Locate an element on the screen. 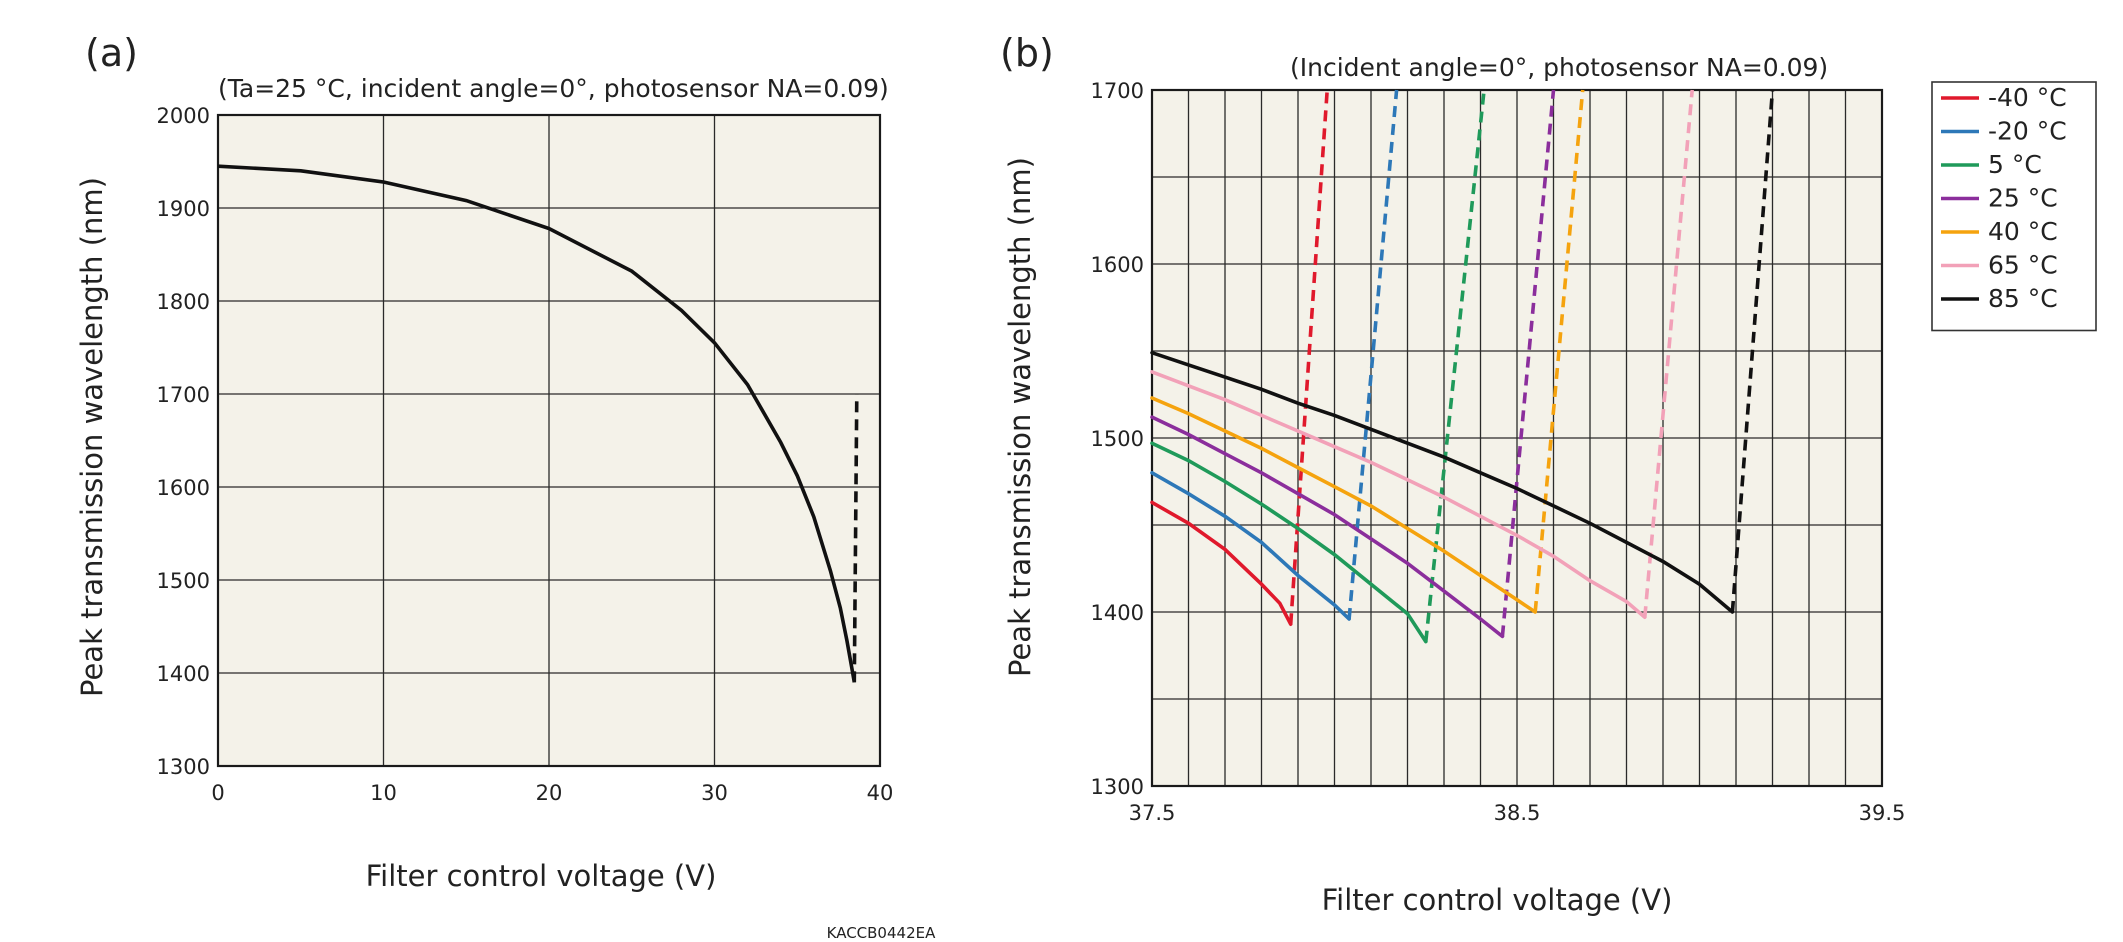  y-tick-label: 2000 is located at coordinates (183, 116).